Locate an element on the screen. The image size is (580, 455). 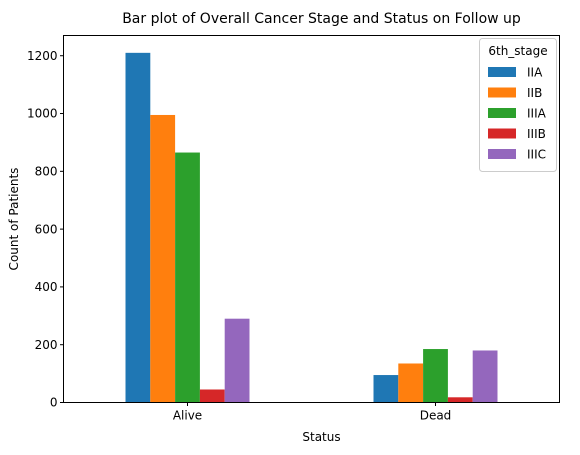
y-tick-label: 1200 is located at coordinates (42, 56).